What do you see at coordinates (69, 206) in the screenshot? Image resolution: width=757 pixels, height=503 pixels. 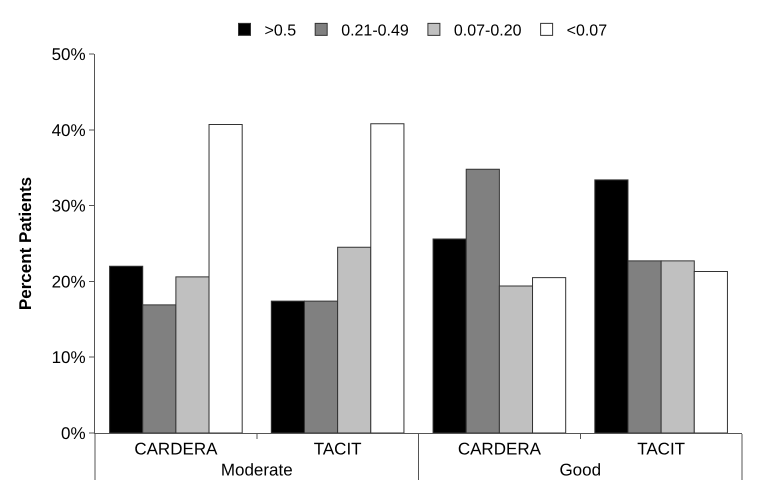 I see `y-tick-label: 30%` at bounding box center [69, 206].